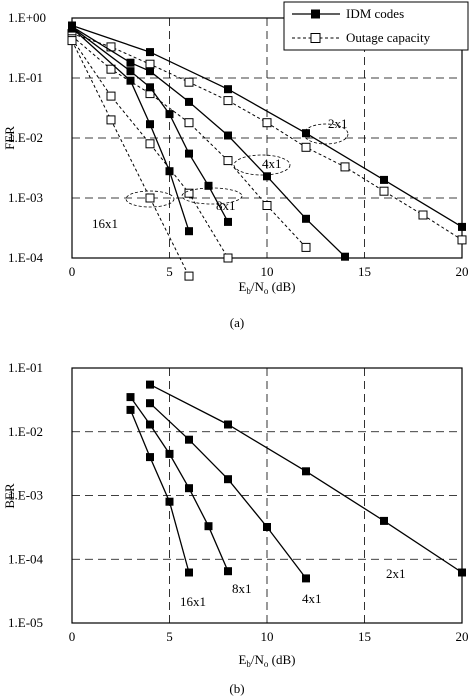  I want to click on y-tick-labels-b: 1.E-01 1.E-02 1.E-03 1.E-04 1.E-05, so click(26, 495).